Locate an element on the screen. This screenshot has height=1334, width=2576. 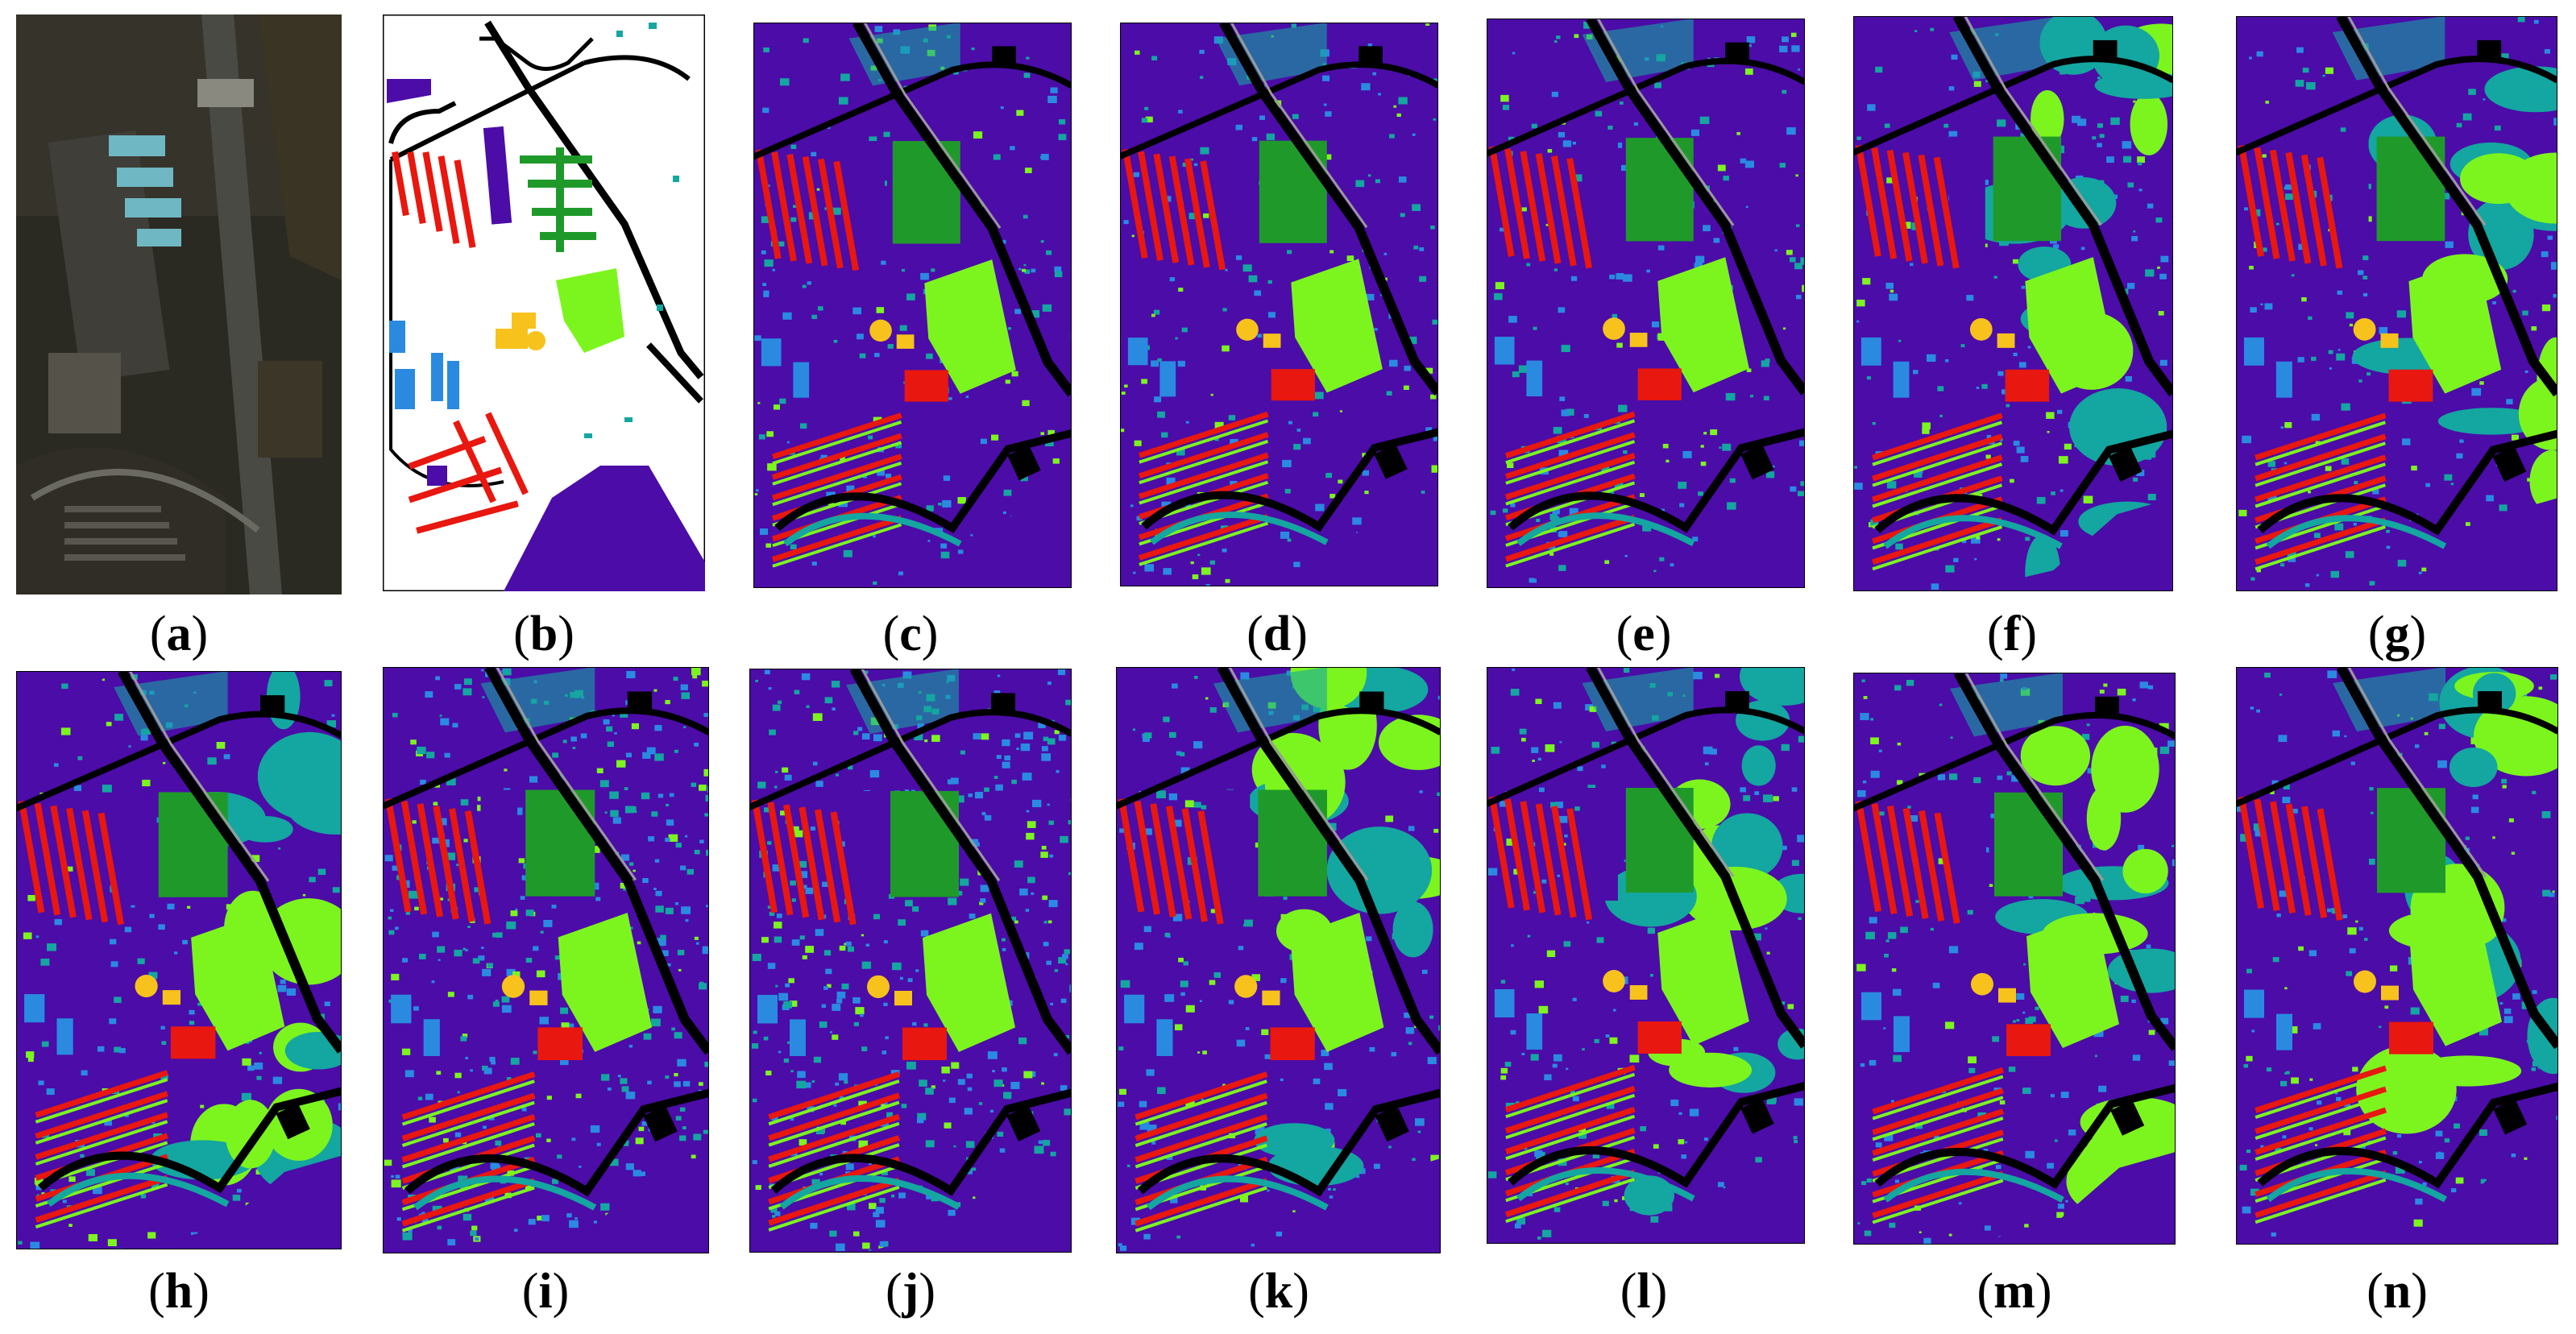
caption-g: (g) is located at coordinates (2397, 634).